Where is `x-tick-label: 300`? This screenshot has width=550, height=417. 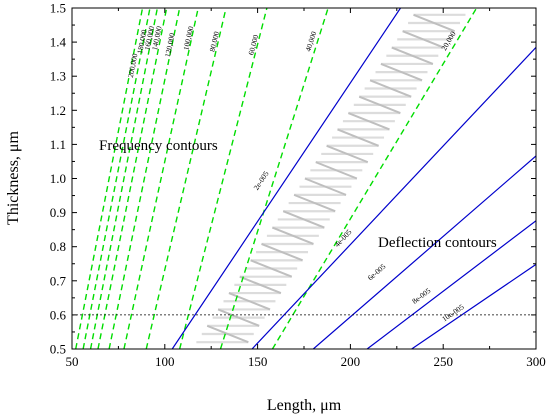 x-tick-label: 300 is located at coordinates (536, 361).